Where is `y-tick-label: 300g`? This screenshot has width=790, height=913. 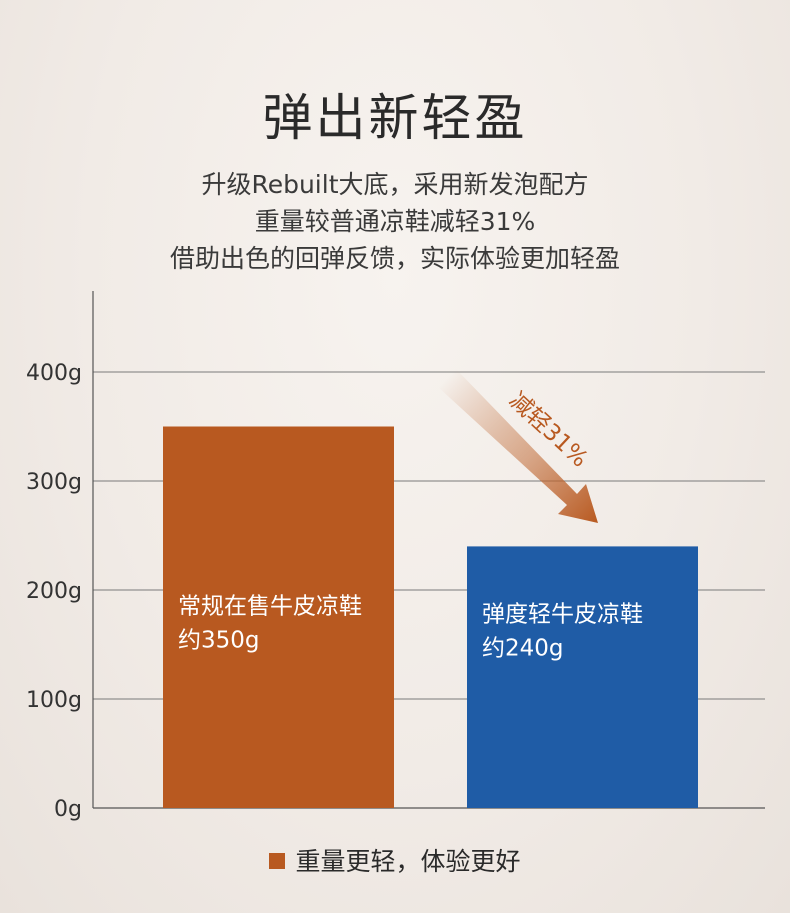
y-tick-label: 300g is located at coordinates (54, 482).